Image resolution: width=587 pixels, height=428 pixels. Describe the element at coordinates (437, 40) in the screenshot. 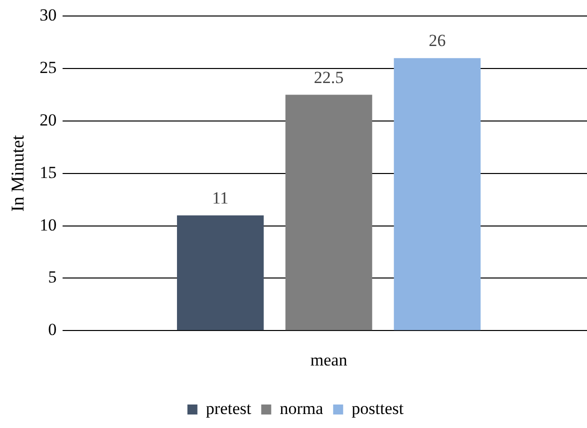

I see `data-label: 26` at that location.